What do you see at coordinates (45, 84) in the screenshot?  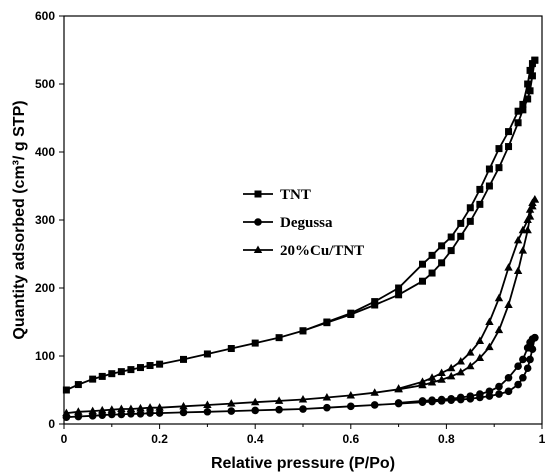 I see `y-tick-label: 500` at bounding box center [45, 84].